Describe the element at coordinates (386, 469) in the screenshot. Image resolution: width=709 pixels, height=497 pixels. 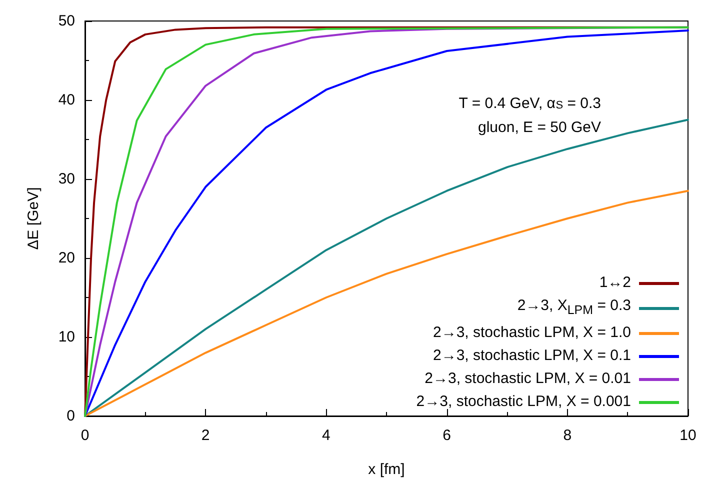
I see `x-axis-title: x [fm]` at that location.